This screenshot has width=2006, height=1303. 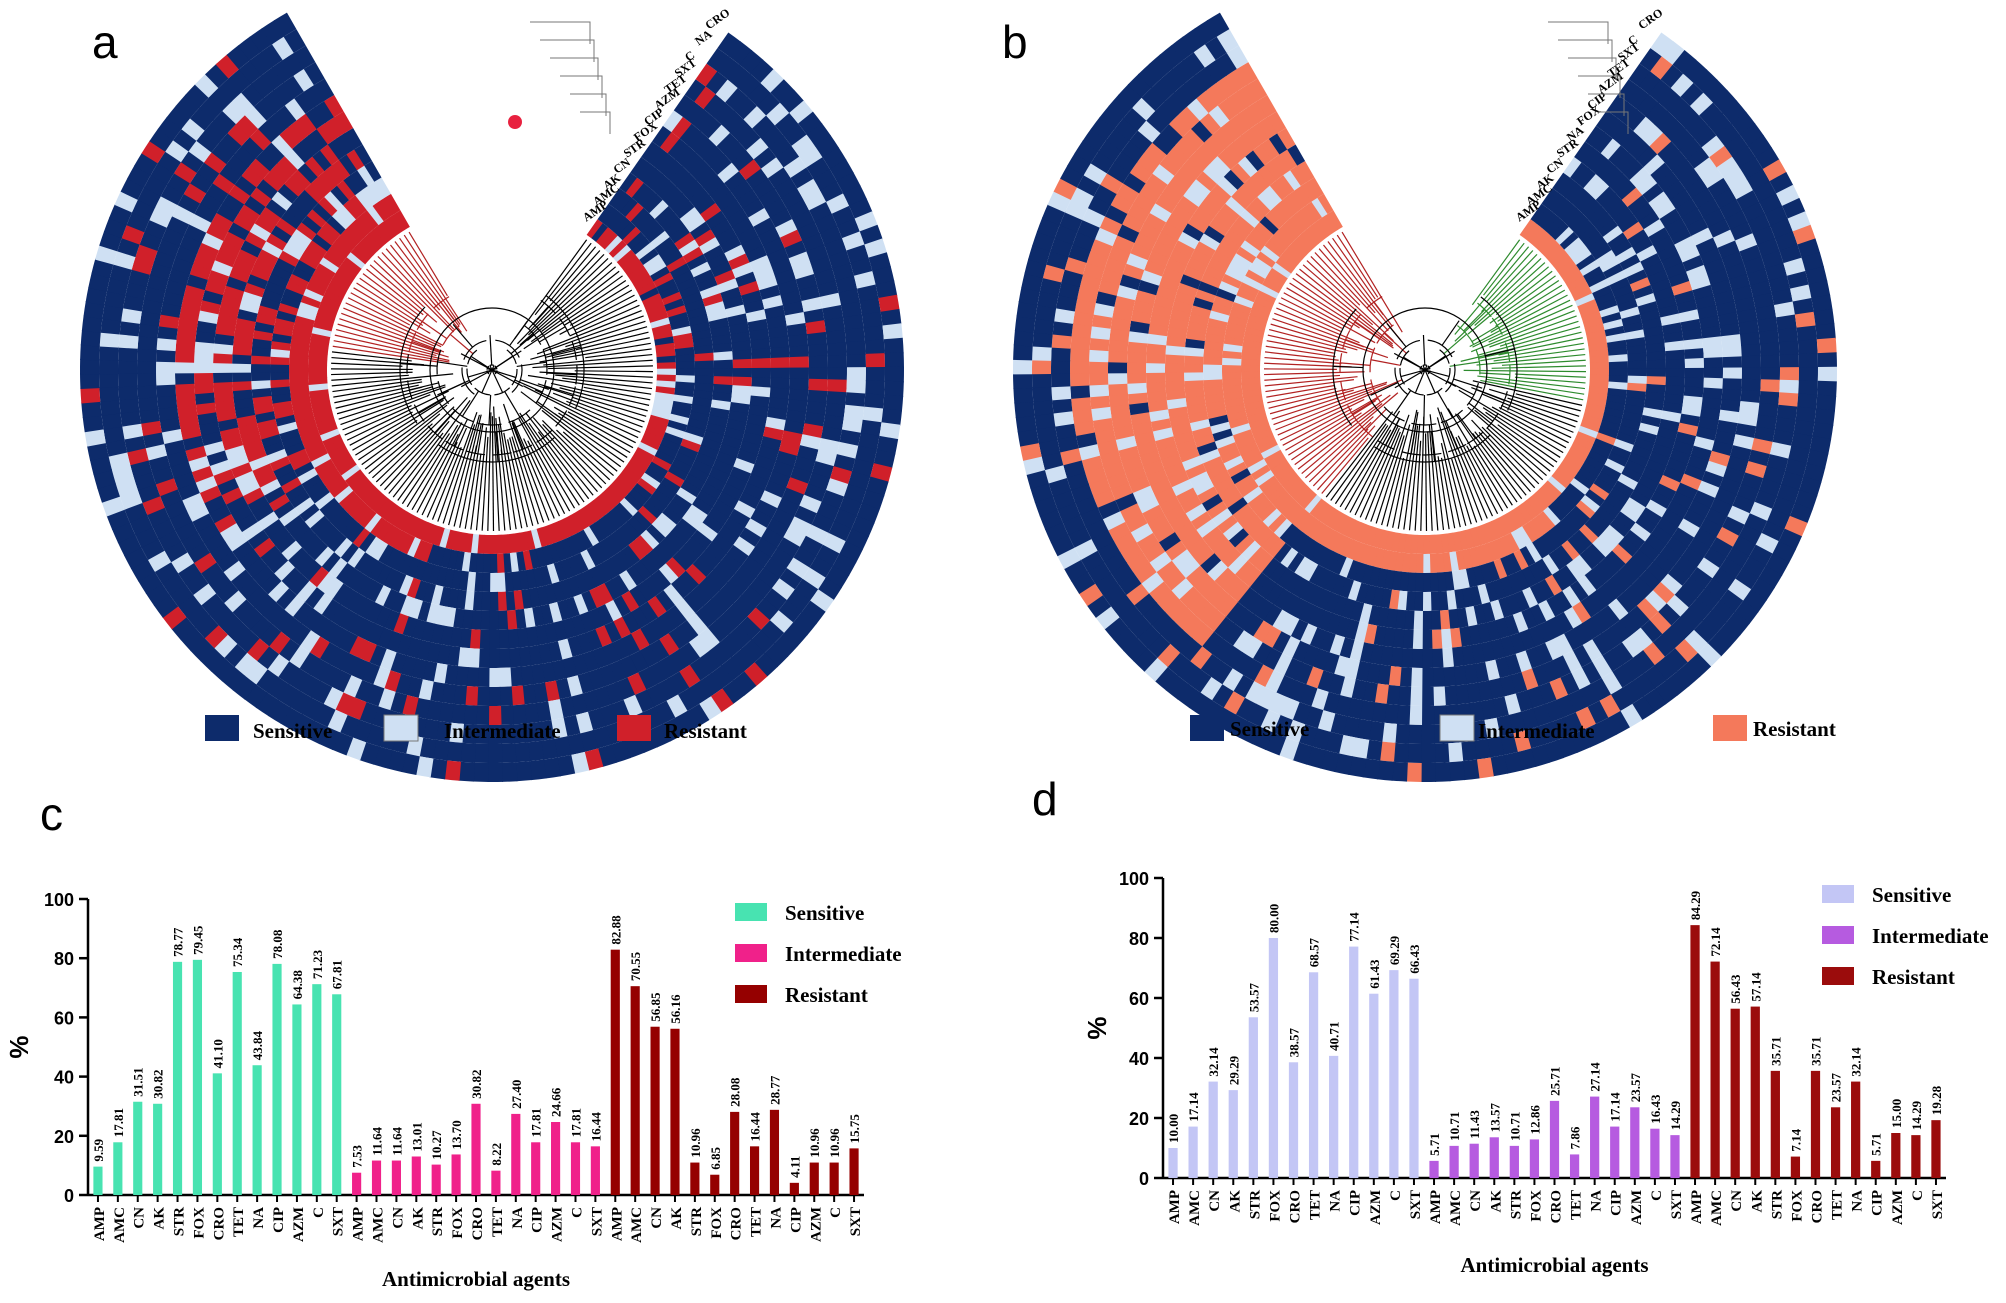 I want to click on x-tick-label: C, so click(x=577, y=1212).